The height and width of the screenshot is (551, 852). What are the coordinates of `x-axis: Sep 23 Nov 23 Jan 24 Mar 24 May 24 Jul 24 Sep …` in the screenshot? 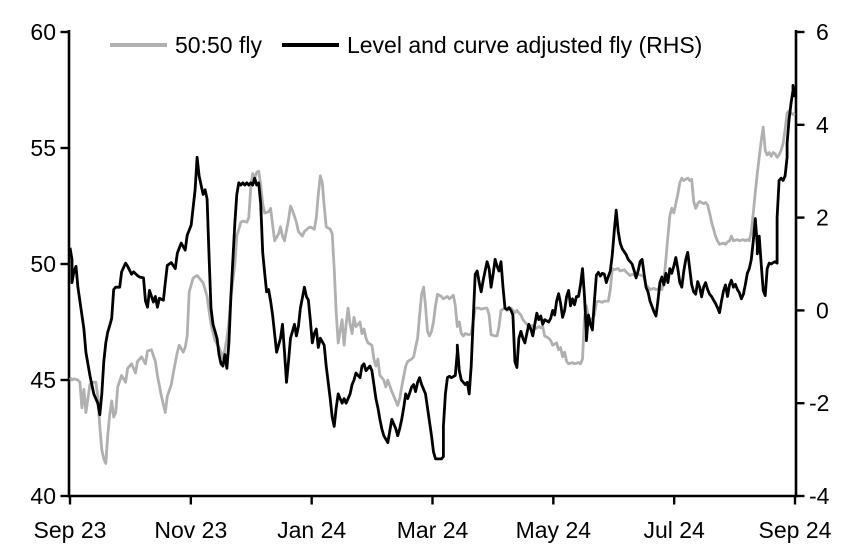 It's located at (433, 519).